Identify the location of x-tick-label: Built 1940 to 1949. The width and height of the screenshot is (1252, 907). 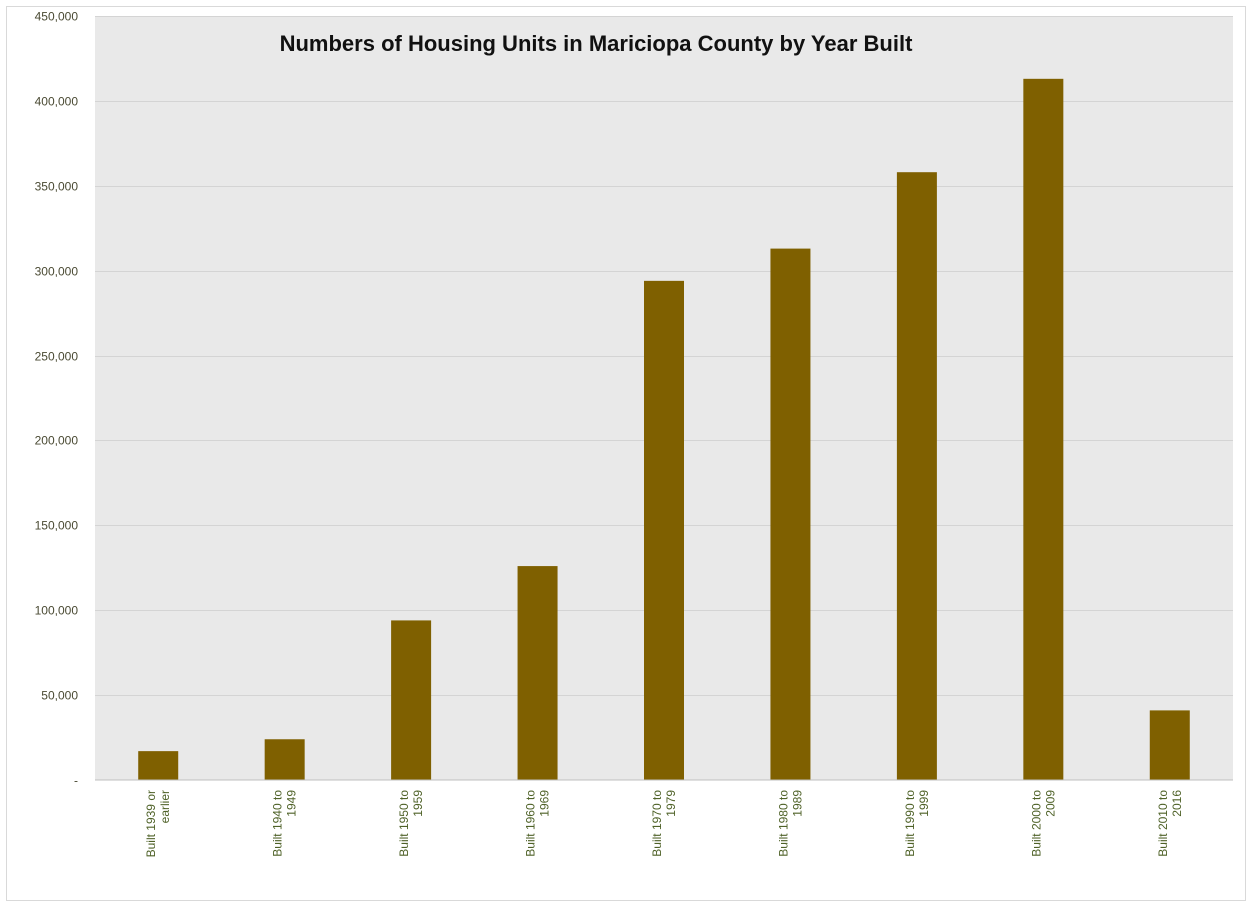
(285, 823).